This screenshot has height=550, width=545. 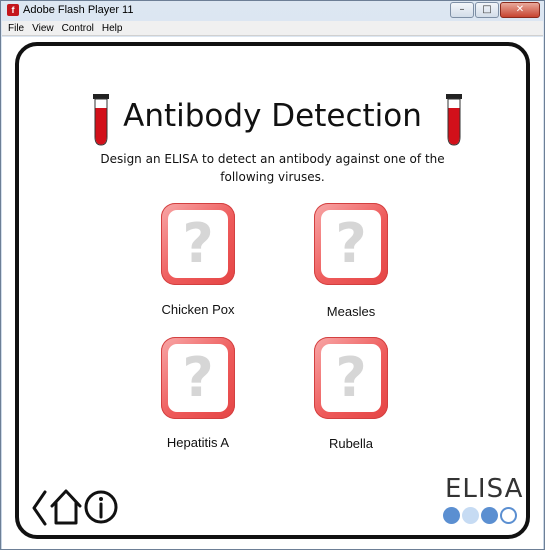 What do you see at coordinates (272, 28) in the screenshot?
I see `menu-bar: File View Control Help` at bounding box center [272, 28].